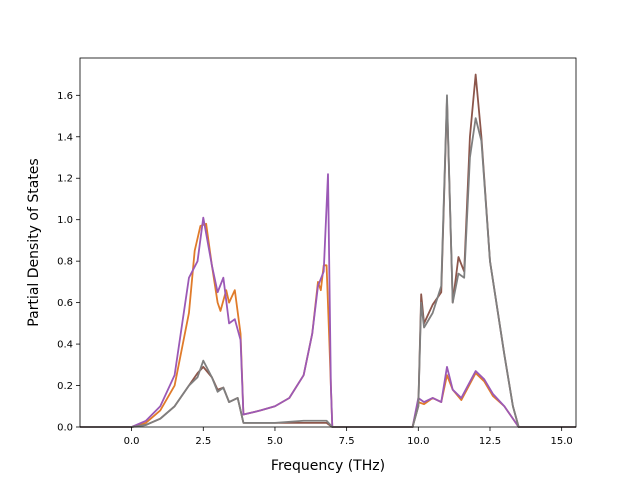 This screenshot has height=480, width=640. What do you see at coordinates (65, 386) in the screenshot?
I see `y-tick-label: 0.2` at bounding box center [65, 386].